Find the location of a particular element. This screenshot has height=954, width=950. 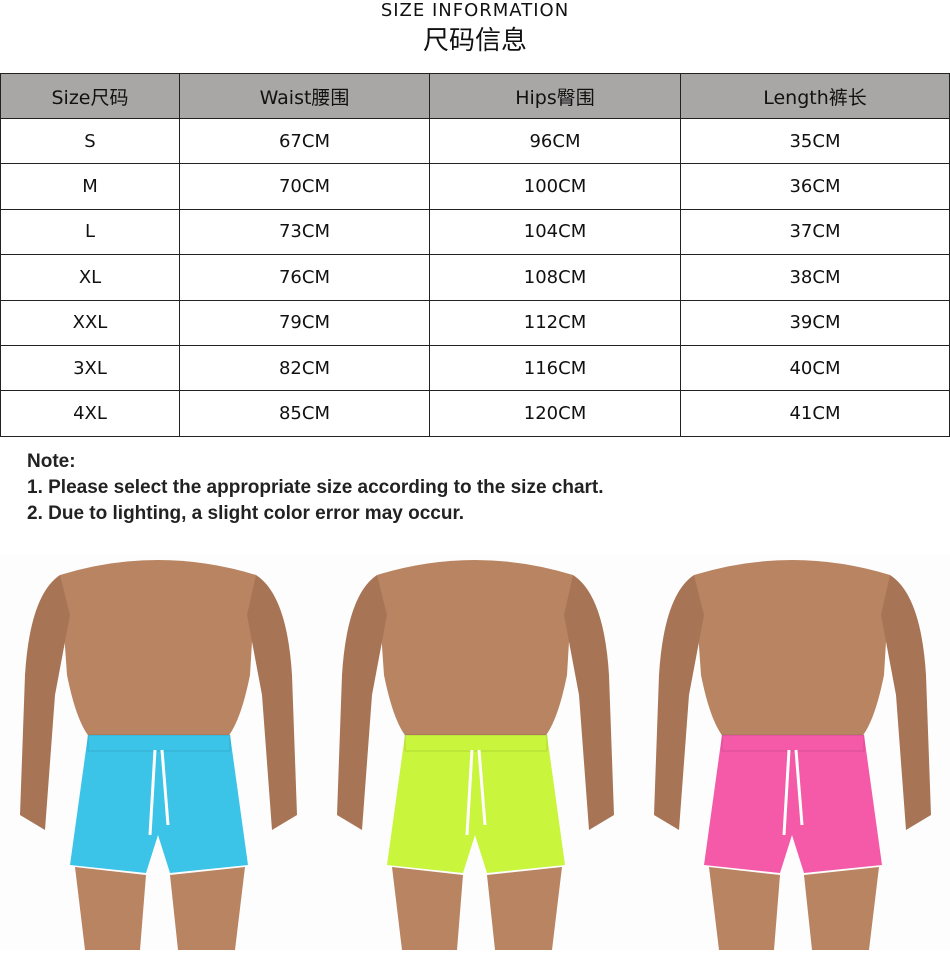

cell-length: 37CM is located at coordinates (815, 232).